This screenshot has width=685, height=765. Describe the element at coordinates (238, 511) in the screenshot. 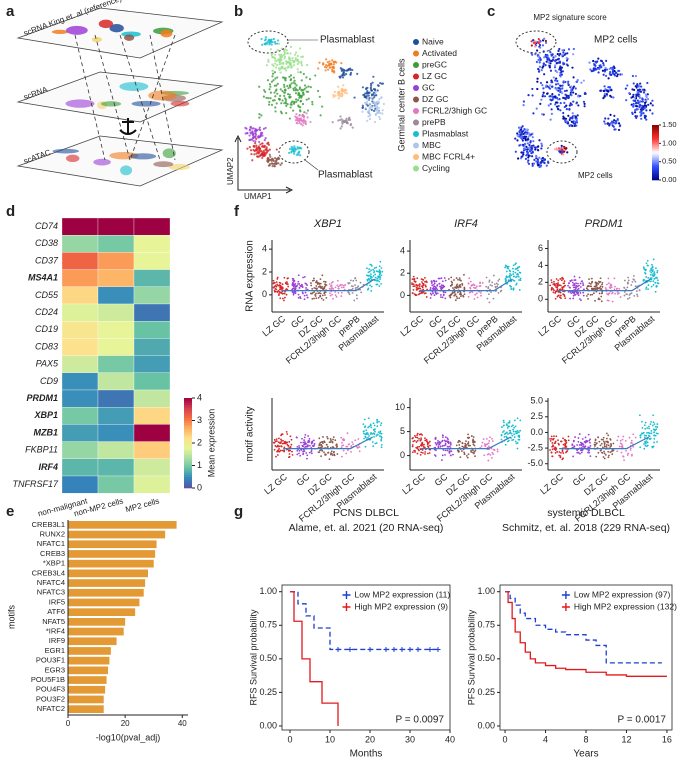

I see `panel-label: g` at that location.